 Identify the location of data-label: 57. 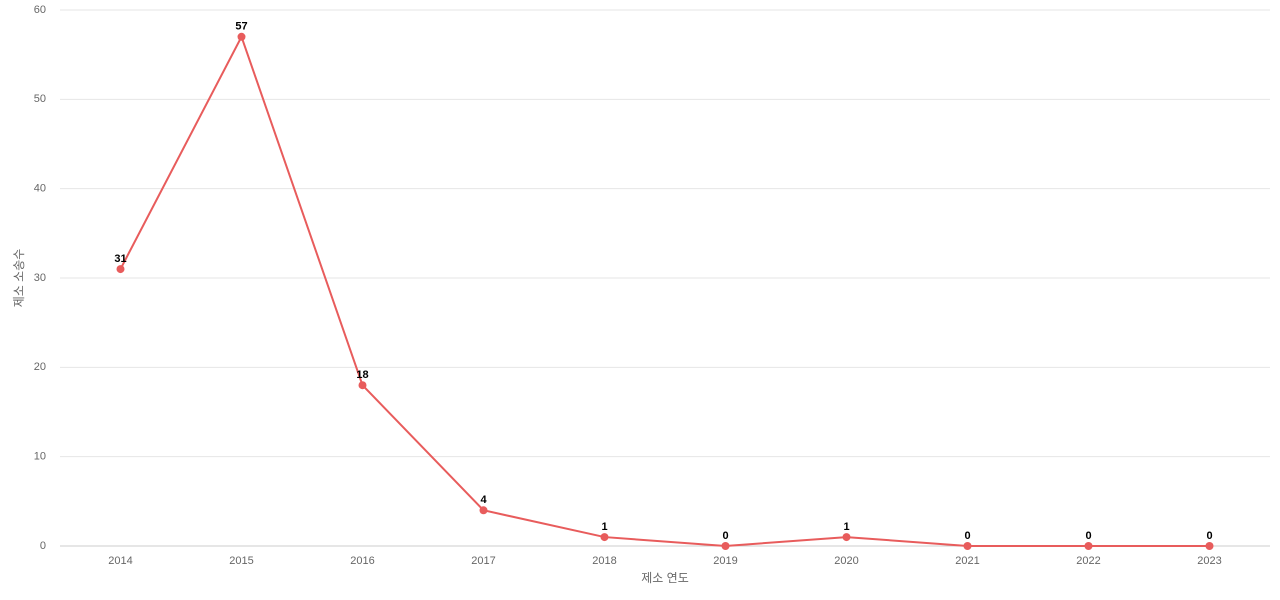
(241, 27).